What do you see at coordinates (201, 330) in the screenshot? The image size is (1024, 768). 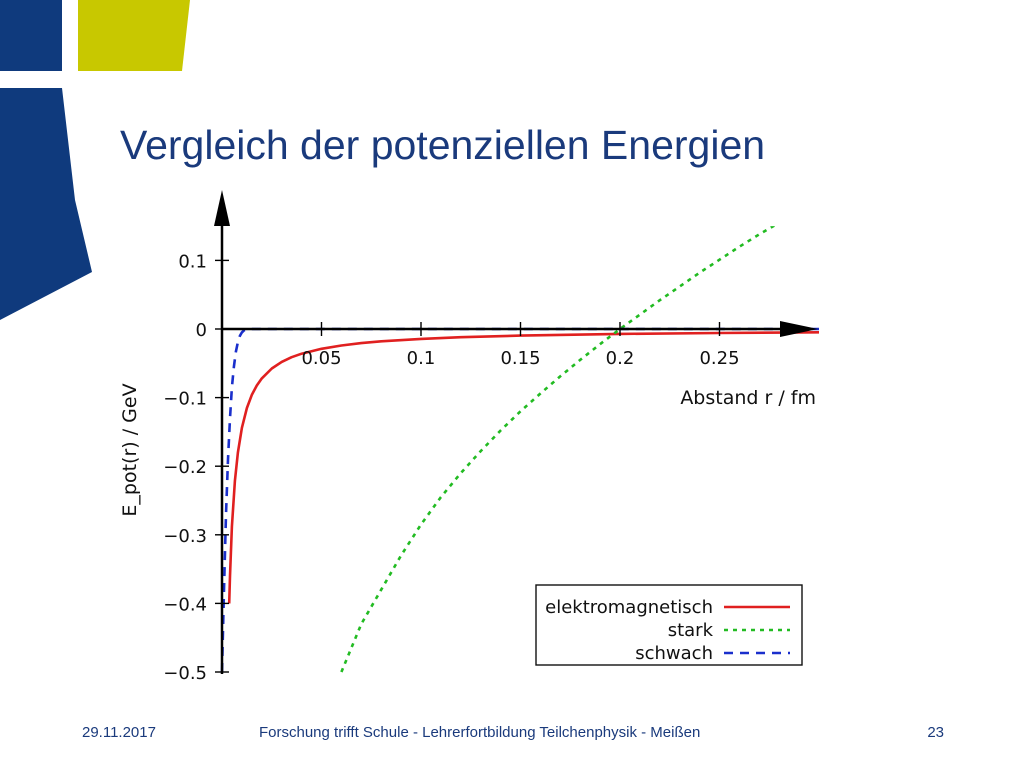 I see `y-tick-label: 0` at bounding box center [201, 330].